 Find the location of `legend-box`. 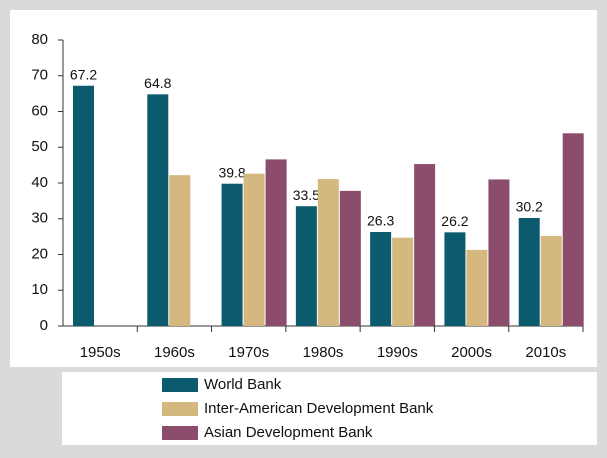

legend-box is located at coordinates (329, 408).